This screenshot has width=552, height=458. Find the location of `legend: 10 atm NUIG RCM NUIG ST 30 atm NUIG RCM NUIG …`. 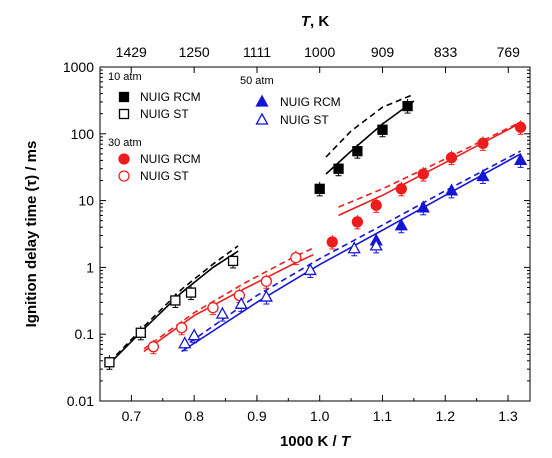

legend: 10 atm NUIG RCM NUIG ST 30 atm NUIG RCM NUIG … is located at coordinates (224, 127).